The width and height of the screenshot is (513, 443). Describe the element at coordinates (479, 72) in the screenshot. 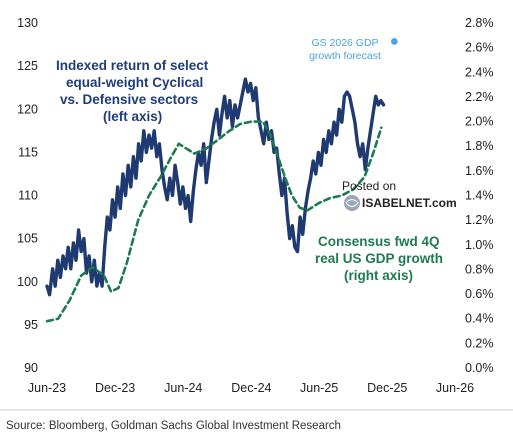

I see `right-axis-tick-label: 2.4%` at that location.